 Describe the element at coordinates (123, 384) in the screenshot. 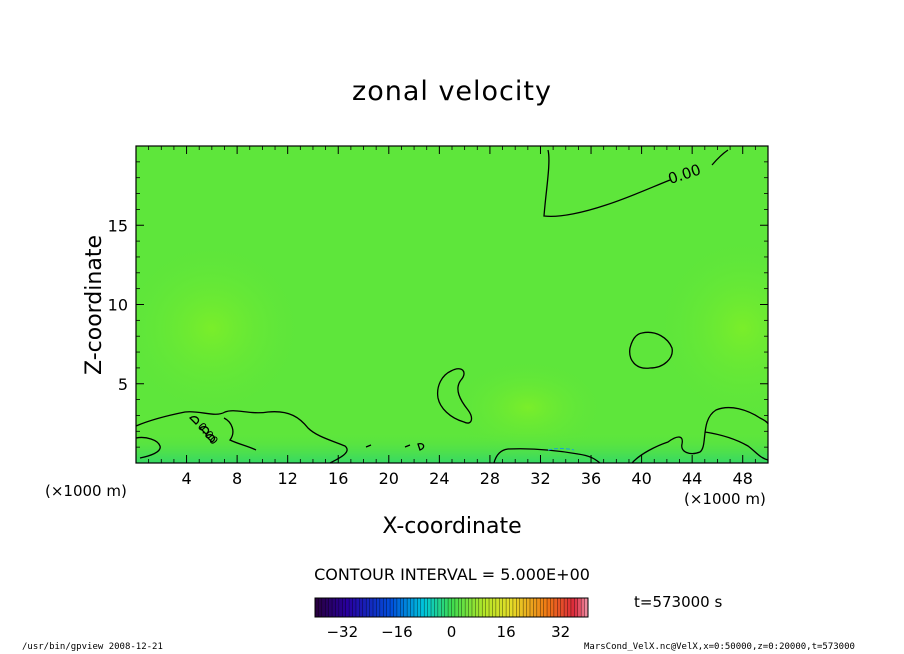

I see `z-tick-label: 5` at that location.